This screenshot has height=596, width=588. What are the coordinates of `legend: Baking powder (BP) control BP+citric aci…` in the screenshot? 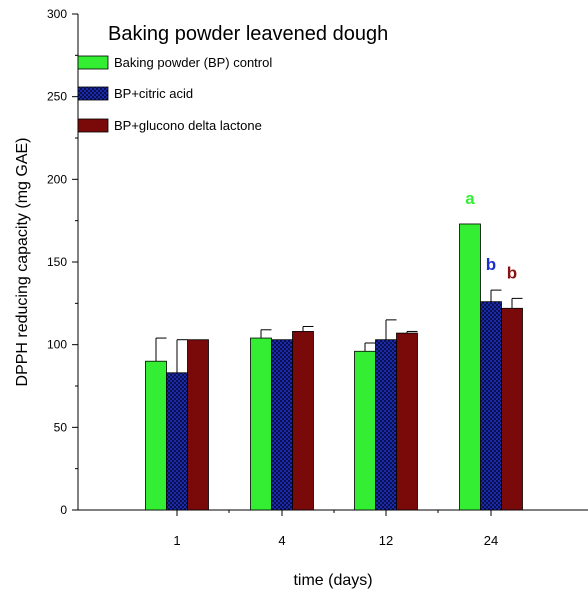 It's located at (174, 94).